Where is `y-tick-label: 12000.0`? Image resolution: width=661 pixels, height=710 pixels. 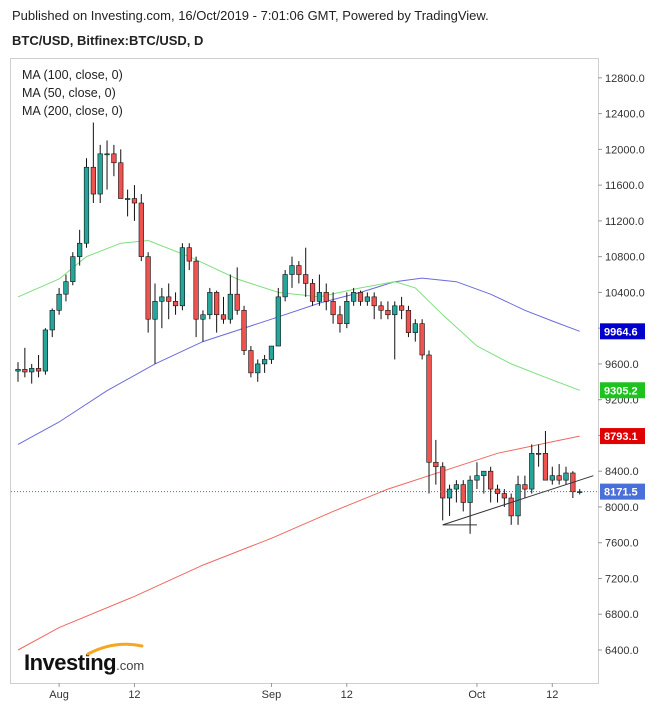 y-tick-label: 12000.0 is located at coordinates (625, 150).